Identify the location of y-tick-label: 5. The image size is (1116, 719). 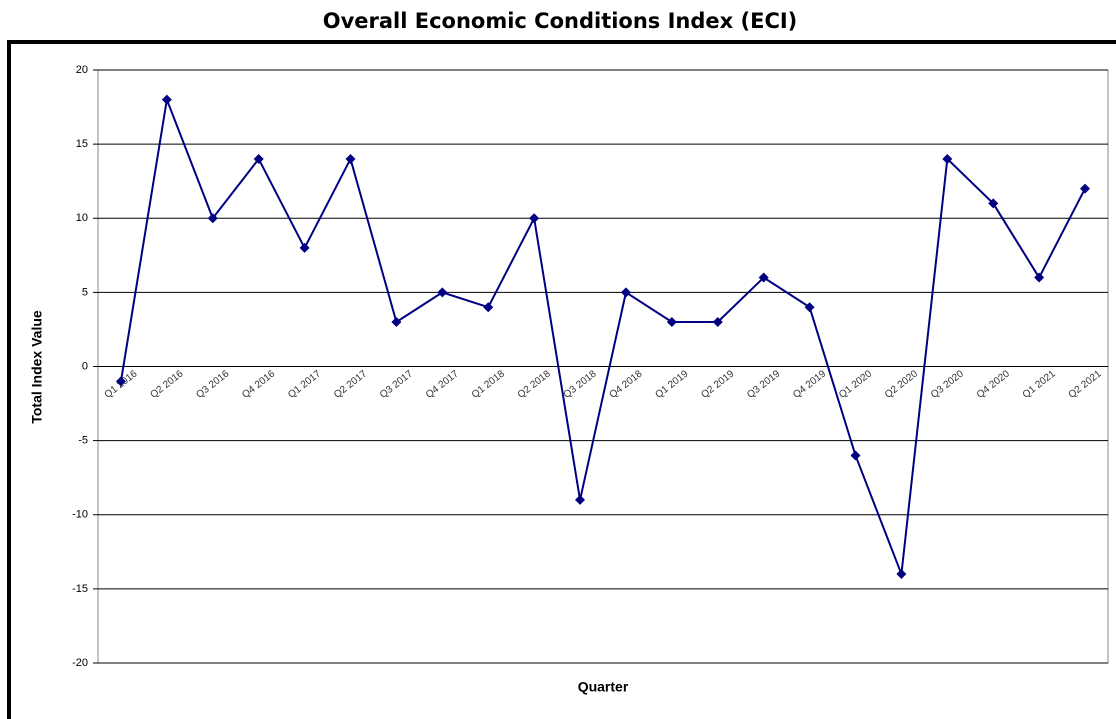
(85, 292).